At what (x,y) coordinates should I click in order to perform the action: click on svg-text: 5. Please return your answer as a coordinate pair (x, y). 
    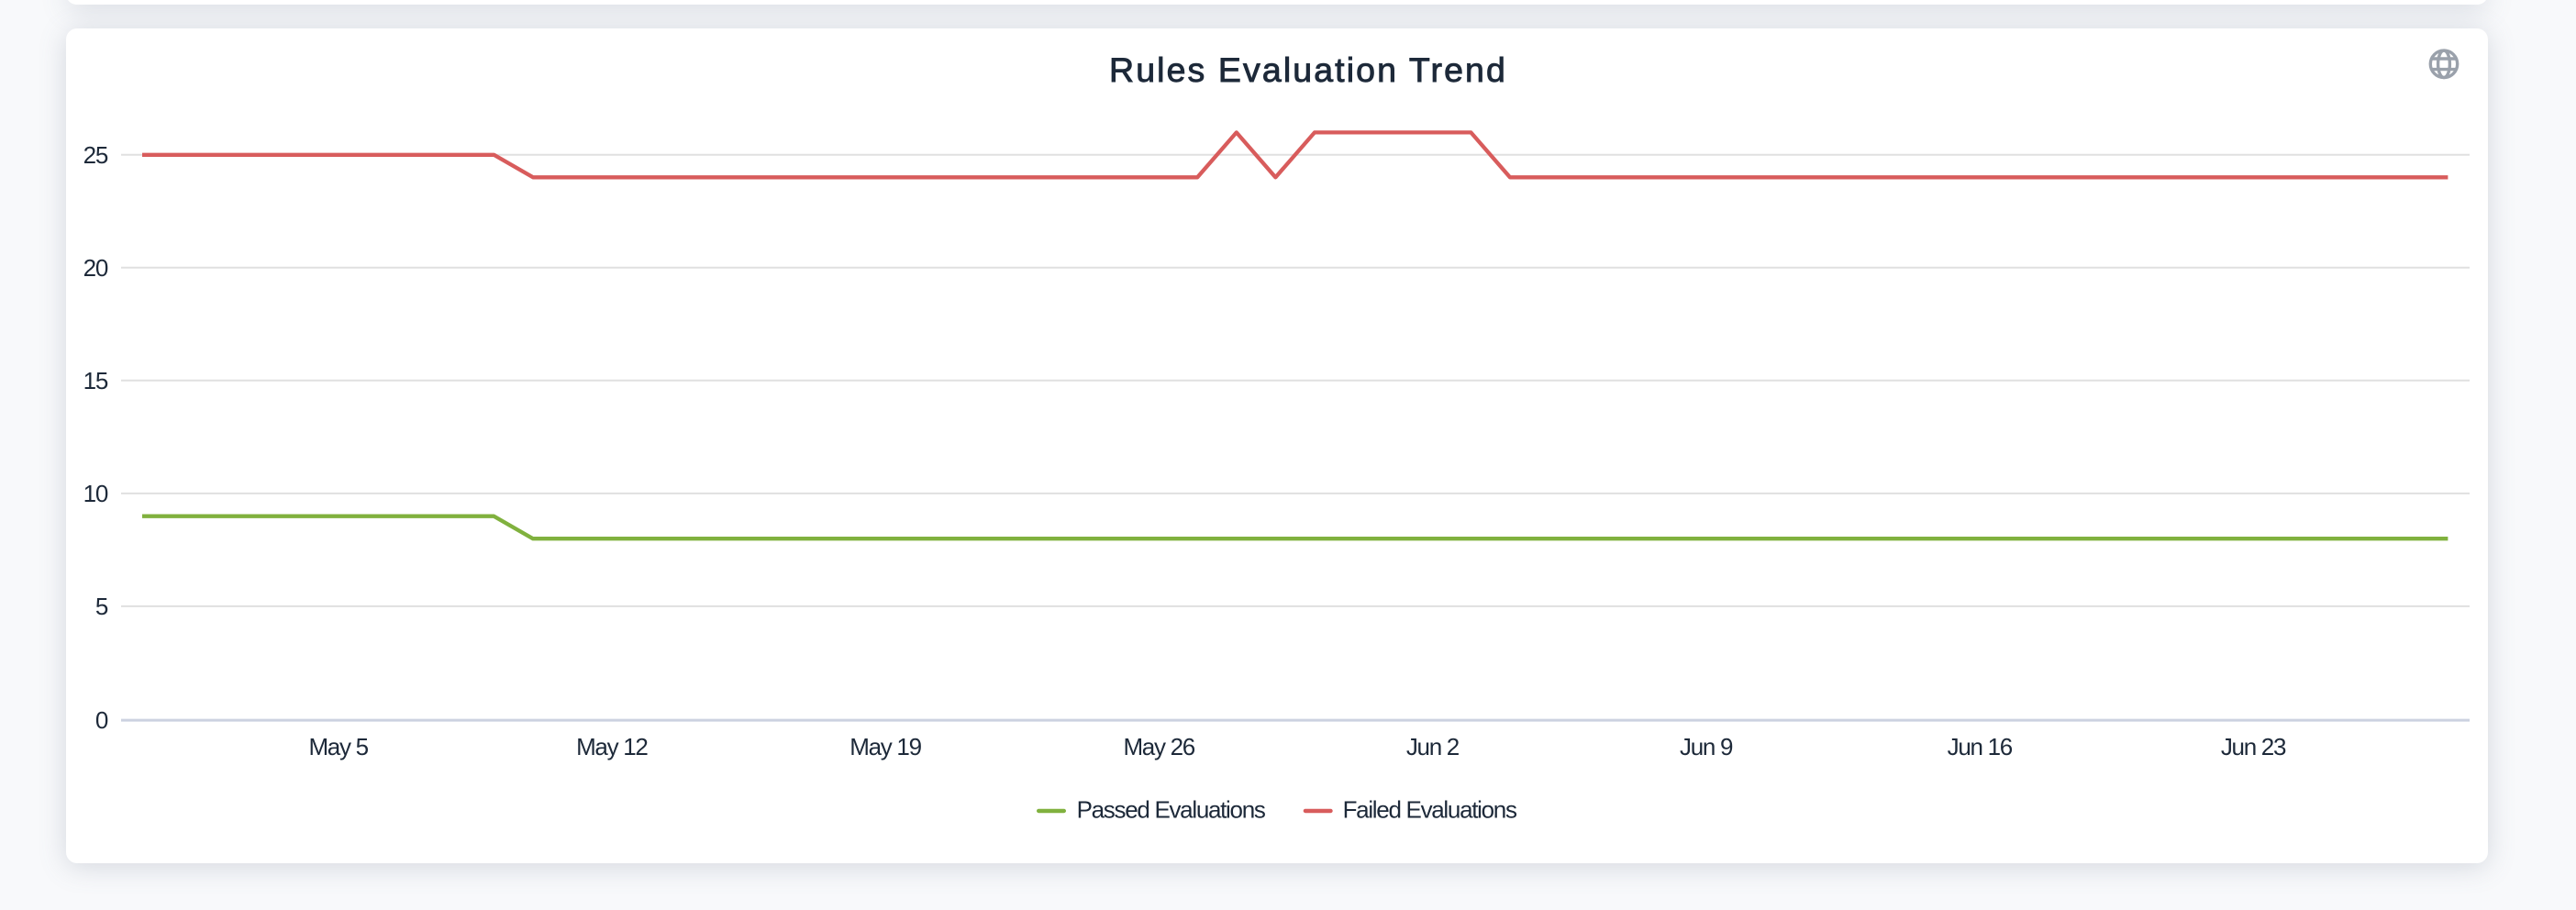
    Looking at the image, I should click on (101, 606).